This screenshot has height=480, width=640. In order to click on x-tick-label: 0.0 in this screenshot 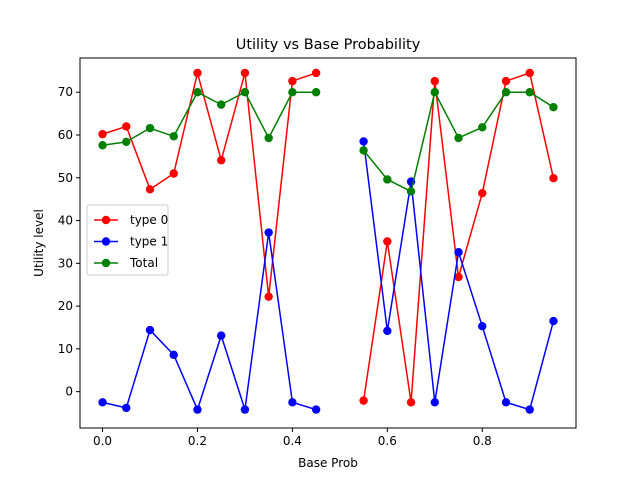, I will do `click(102, 441)`.